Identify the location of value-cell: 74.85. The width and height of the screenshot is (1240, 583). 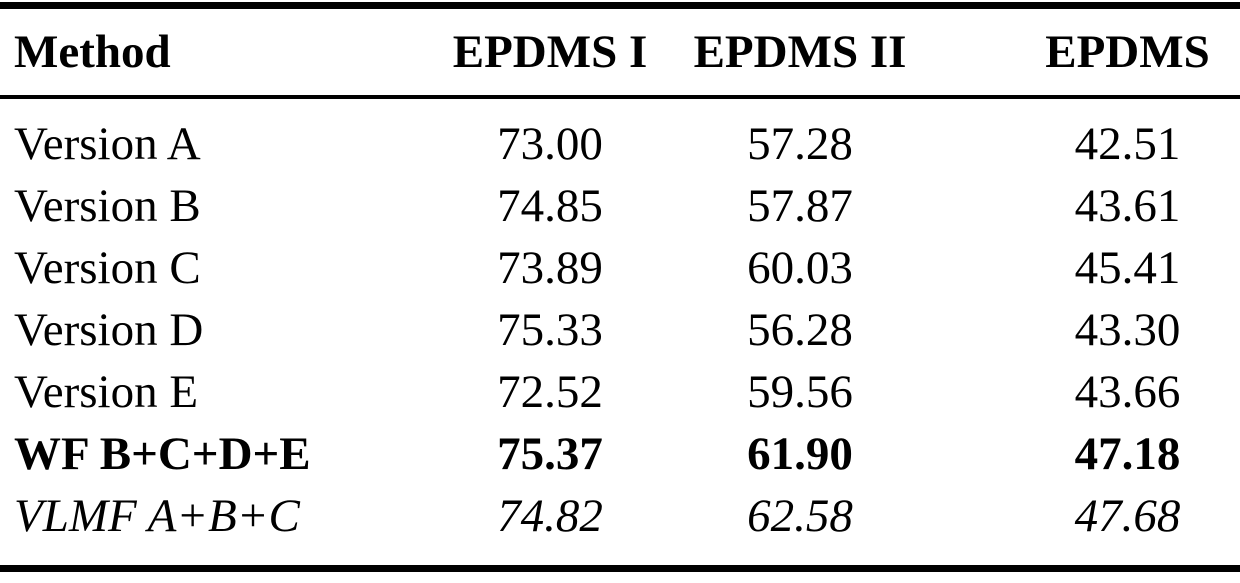
(550, 205).